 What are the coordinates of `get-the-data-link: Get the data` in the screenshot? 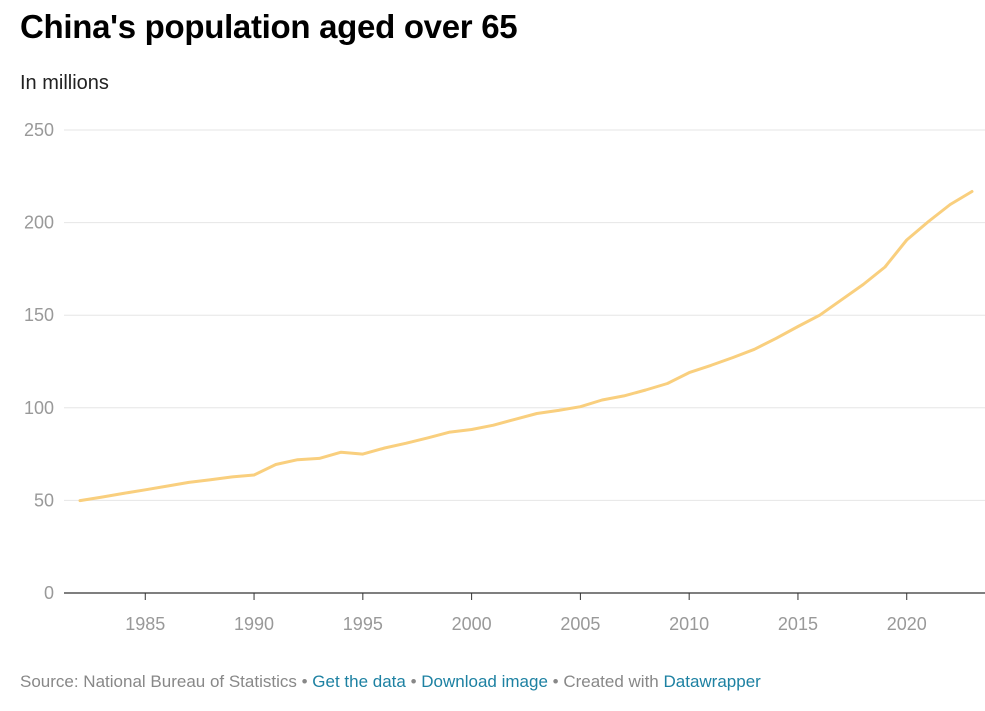 It's located at (359, 681).